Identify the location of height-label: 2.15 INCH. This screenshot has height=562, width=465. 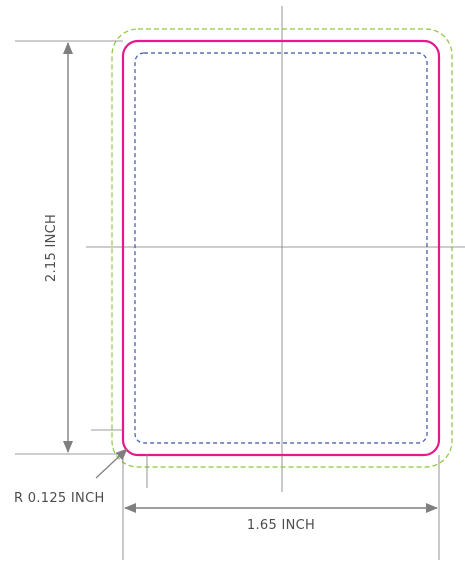
(51, 248).